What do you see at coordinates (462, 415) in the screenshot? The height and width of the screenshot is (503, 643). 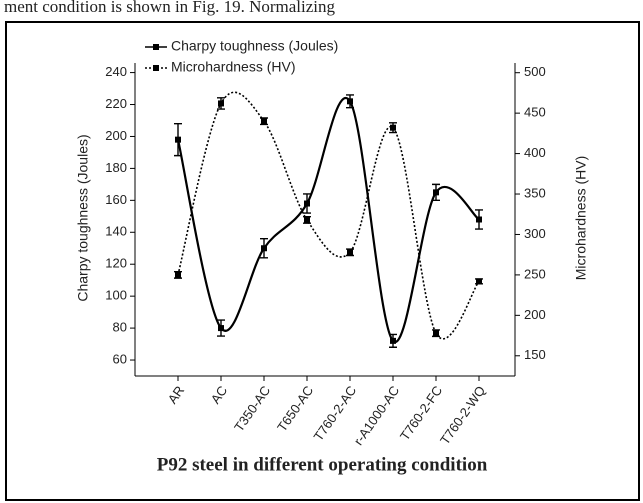 I see `x-tick-label: T760-2-WQ` at bounding box center [462, 415].